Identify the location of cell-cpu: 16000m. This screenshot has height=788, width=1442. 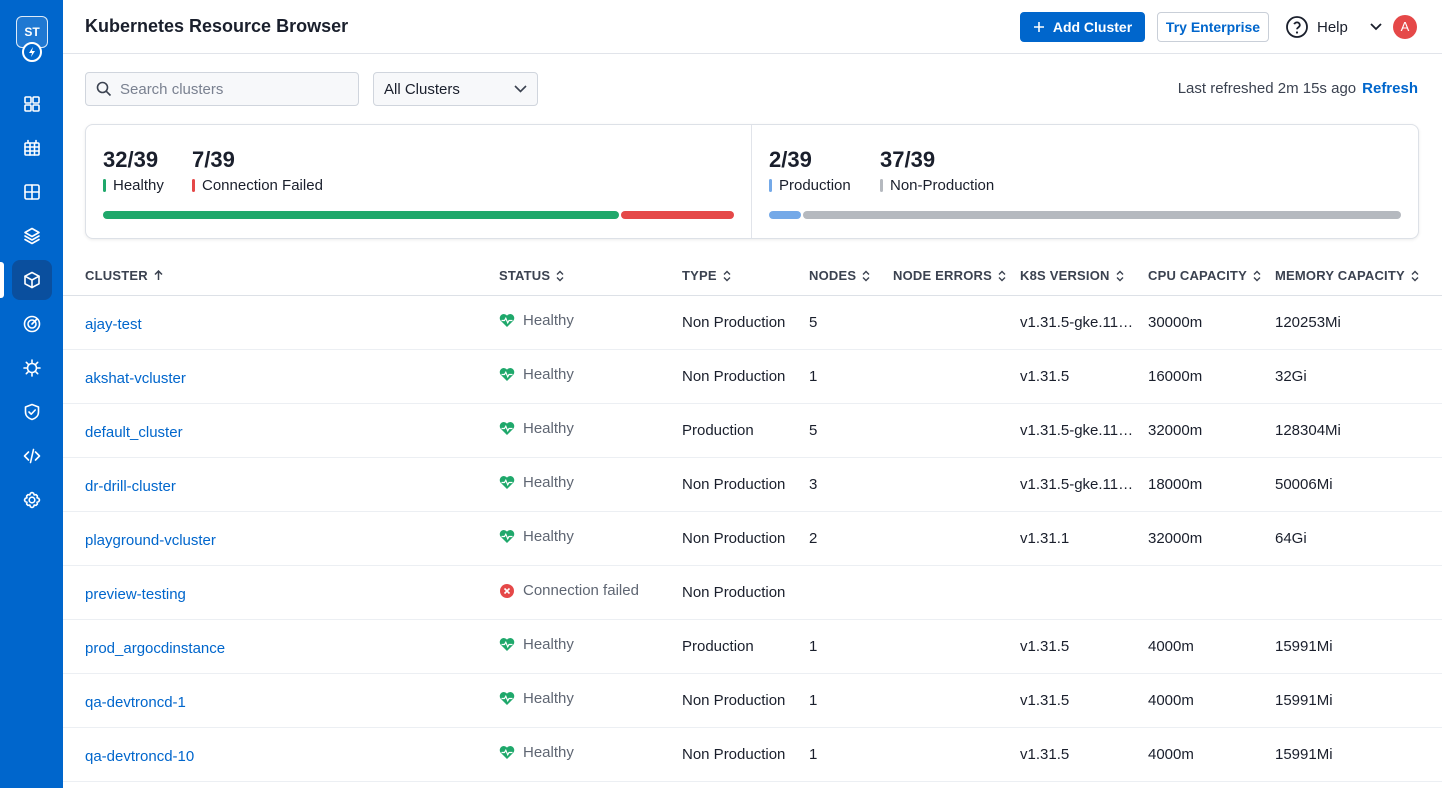
(1175, 376).